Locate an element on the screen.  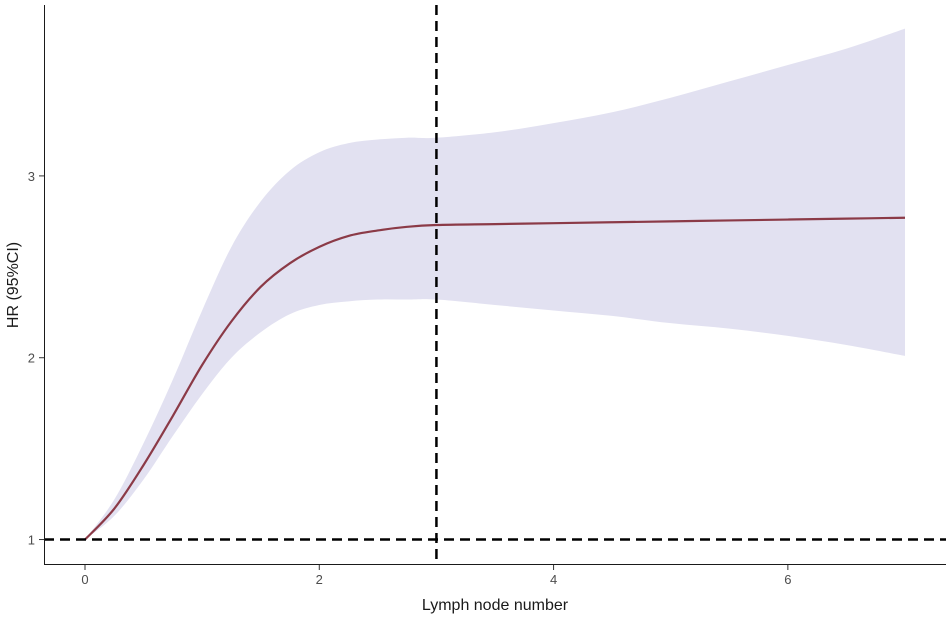
y-tick-label-3: 3 is located at coordinates (31, 176).